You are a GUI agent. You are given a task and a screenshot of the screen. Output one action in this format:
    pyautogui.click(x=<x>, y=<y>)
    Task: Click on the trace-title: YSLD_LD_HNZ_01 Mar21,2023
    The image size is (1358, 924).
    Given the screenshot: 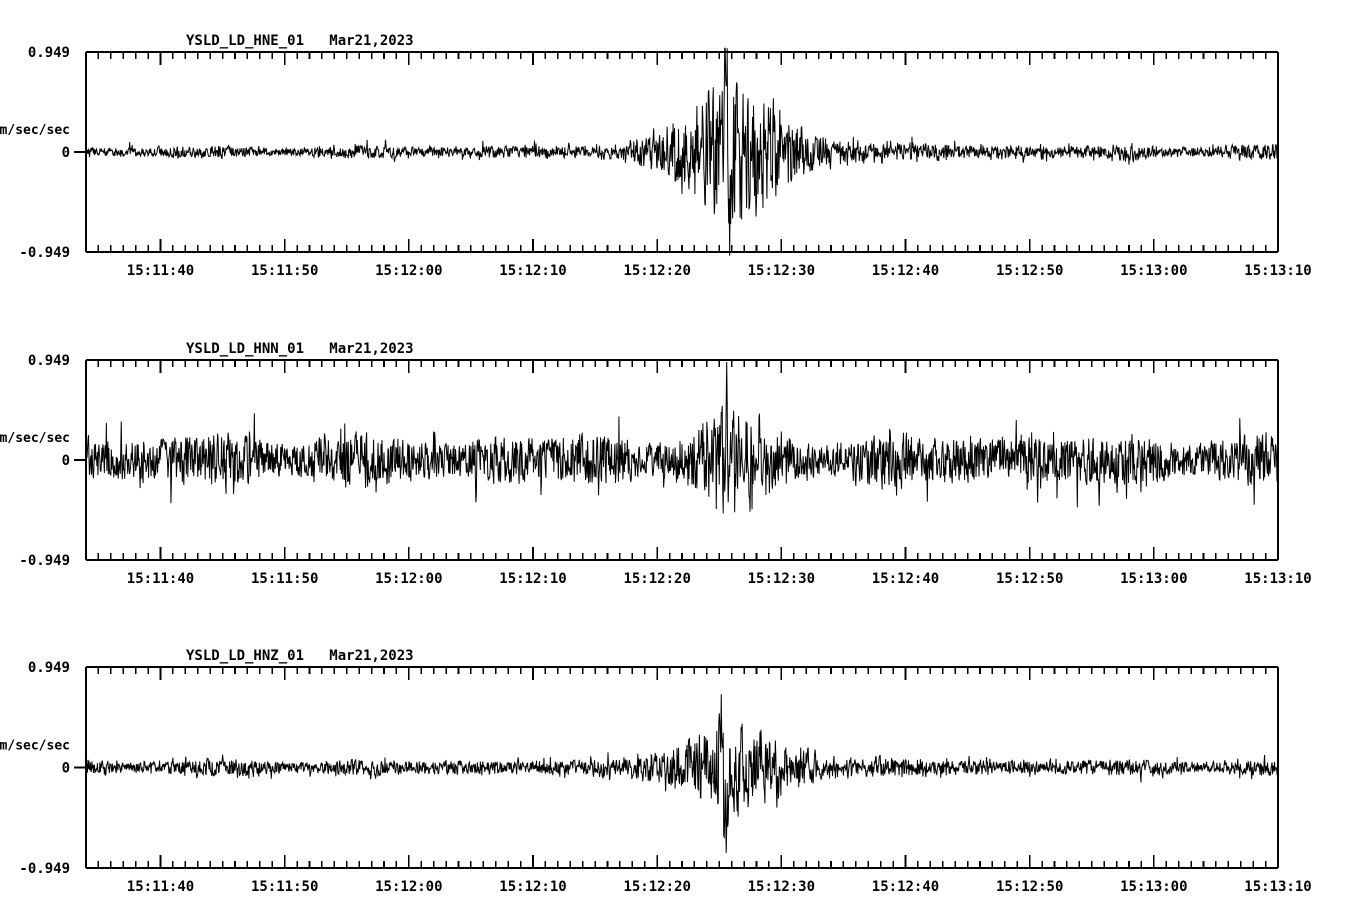 What is the action you would take?
    pyautogui.click(x=300, y=656)
    